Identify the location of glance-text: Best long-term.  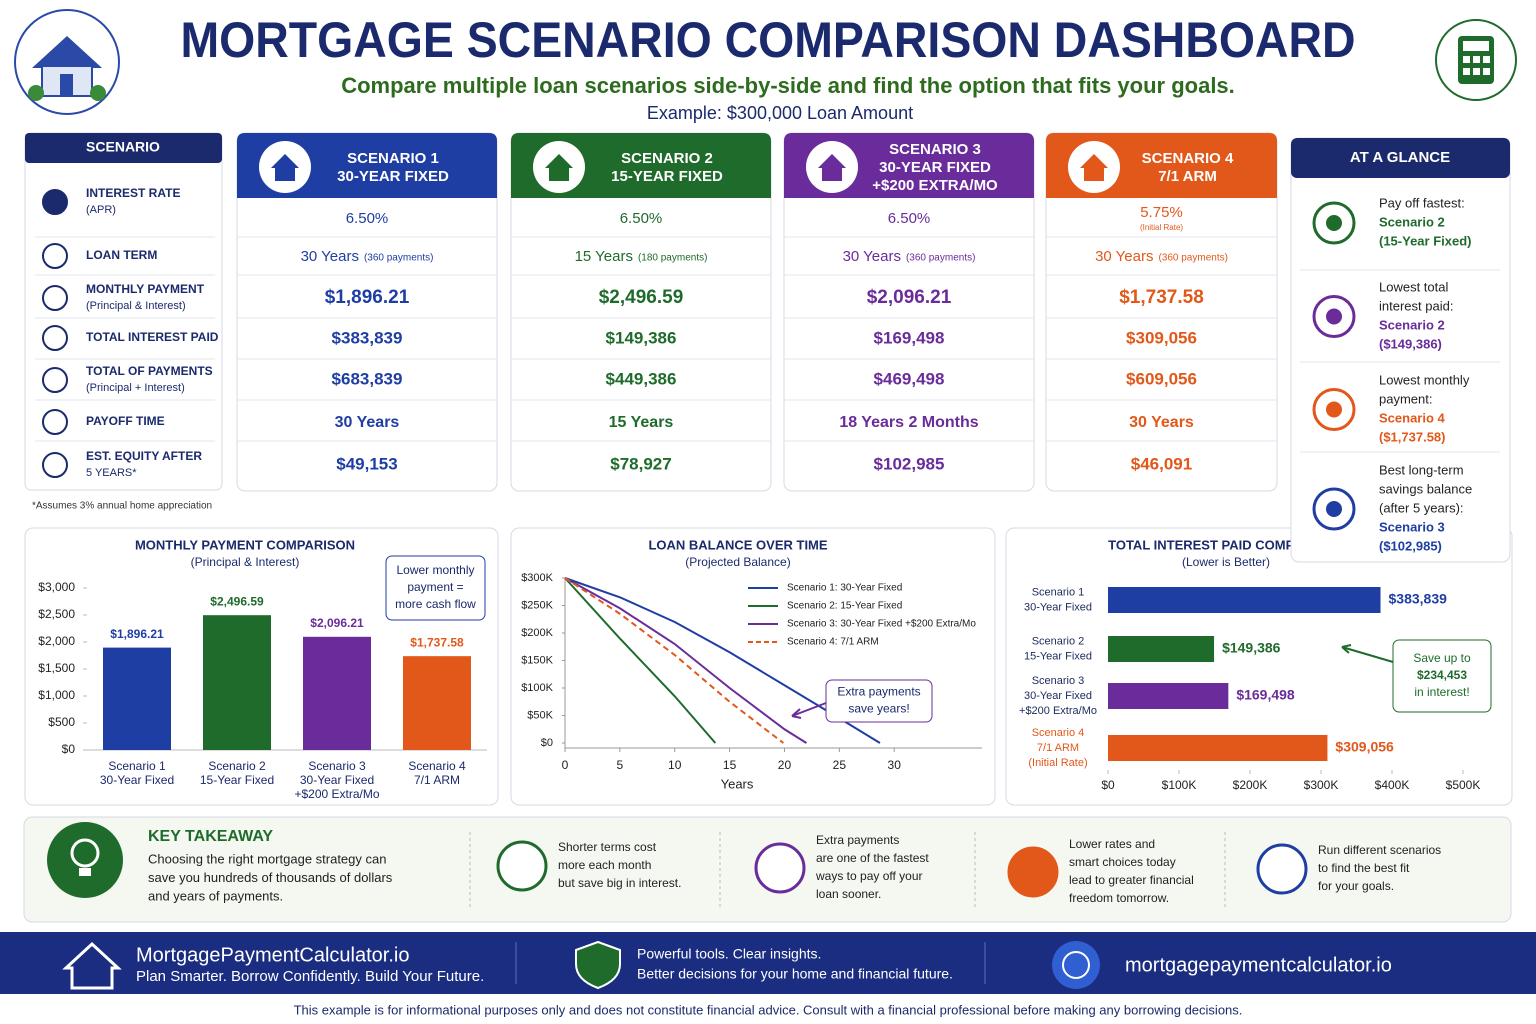
(1421, 469).